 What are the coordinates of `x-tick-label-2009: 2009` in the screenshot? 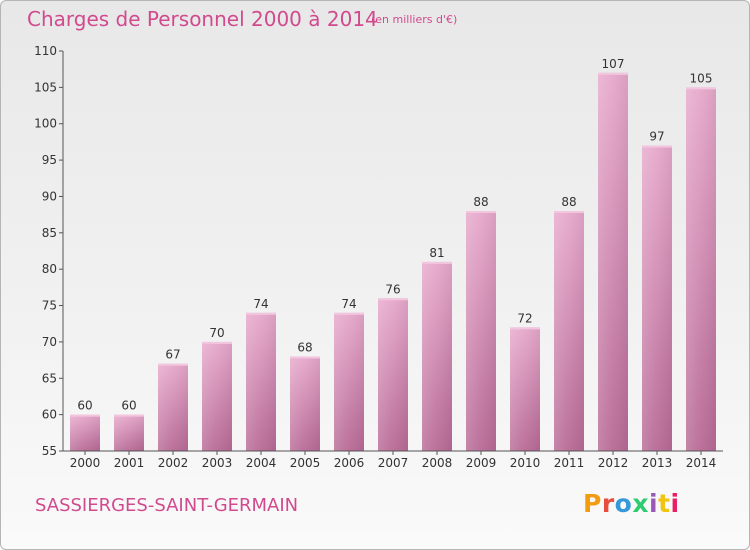 It's located at (481, 463).